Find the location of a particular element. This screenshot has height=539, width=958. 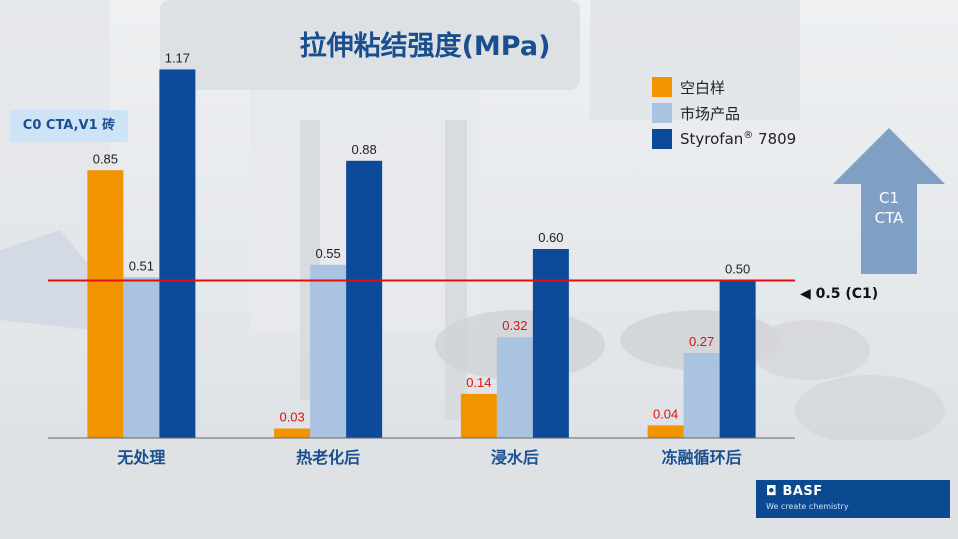

data-label-3-series-3: 0.60 is located at coordinates (550, 237).